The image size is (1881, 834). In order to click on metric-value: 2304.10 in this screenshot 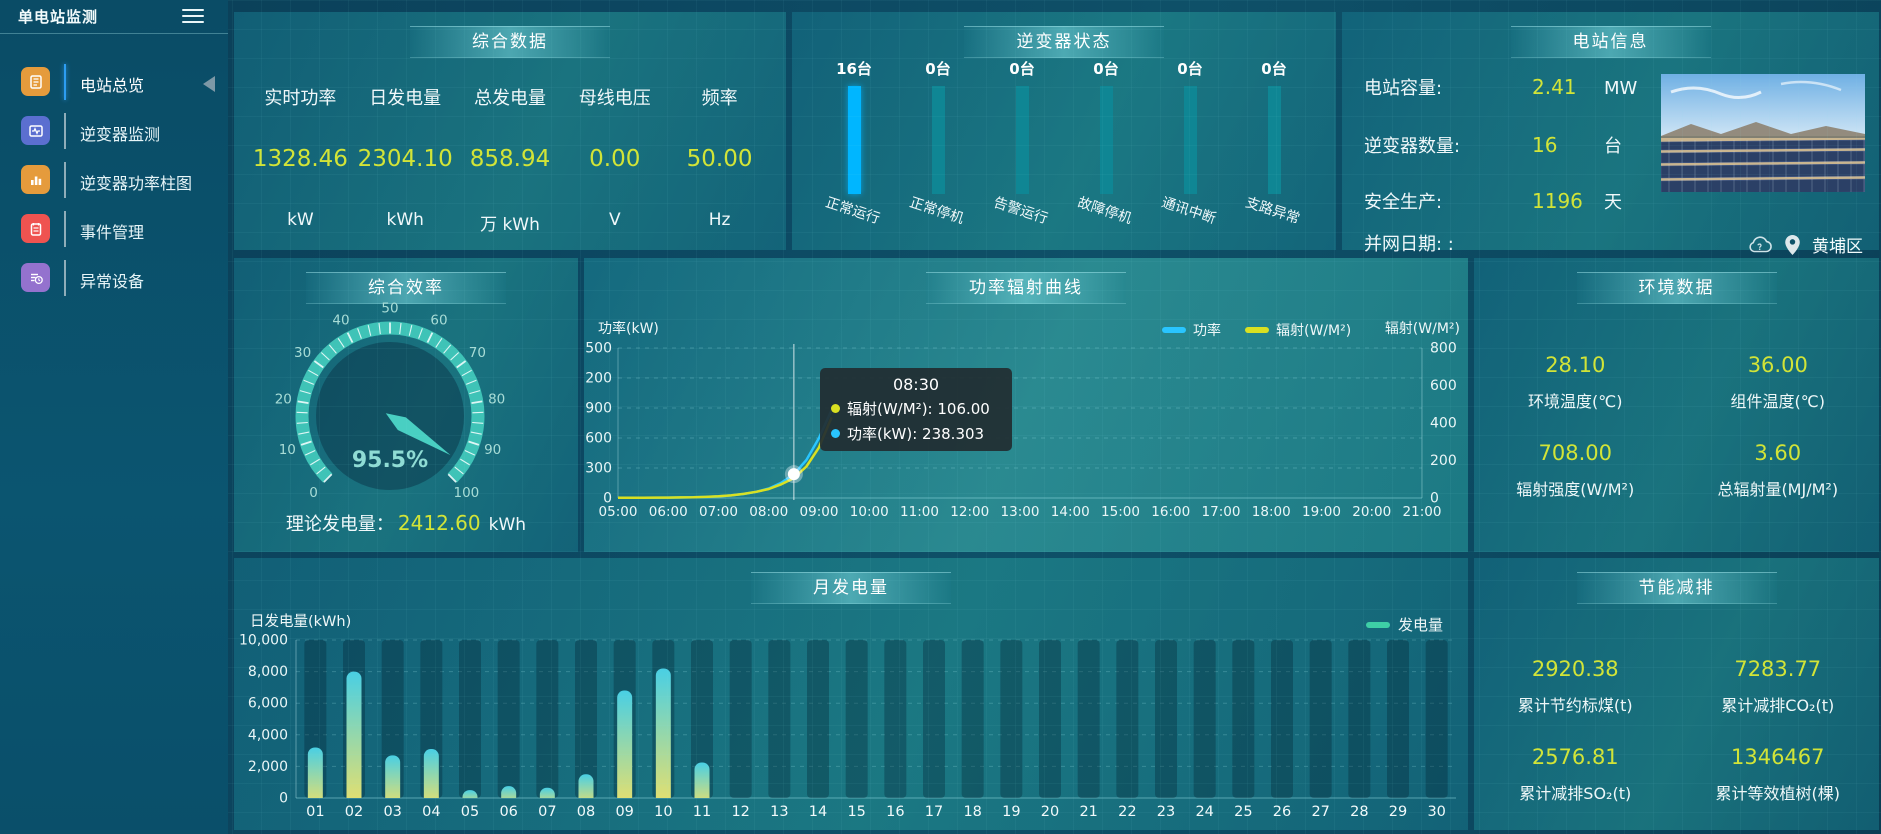, I will do `click(405, 159)`.